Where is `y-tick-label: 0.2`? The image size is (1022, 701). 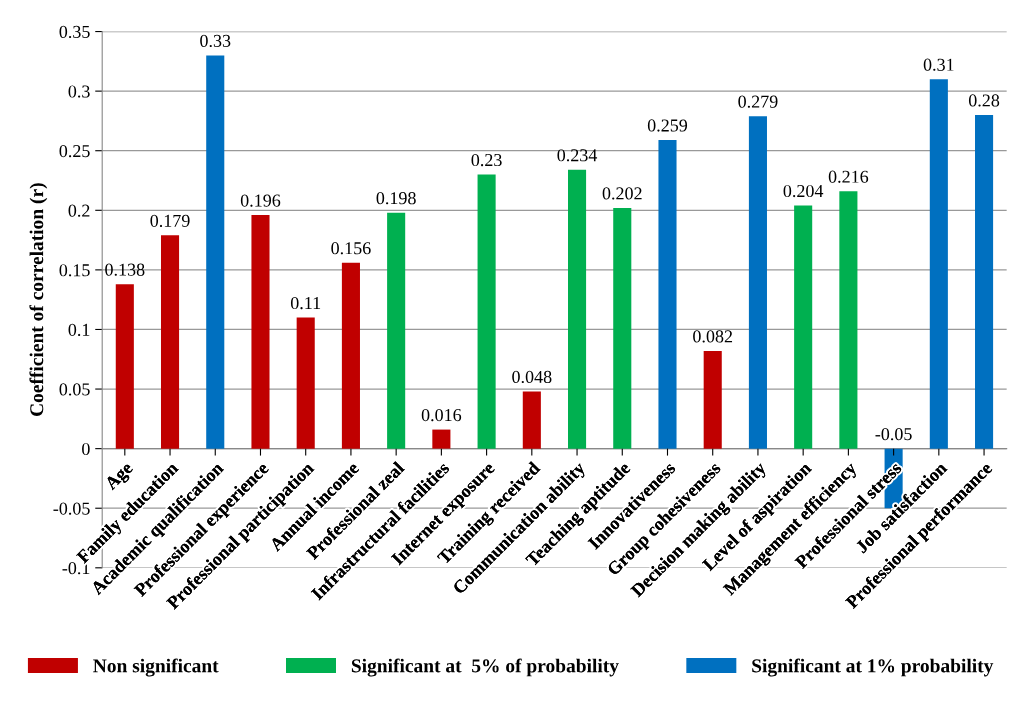
y-tick-label: 0.2 is located at coordinates (79, 210).